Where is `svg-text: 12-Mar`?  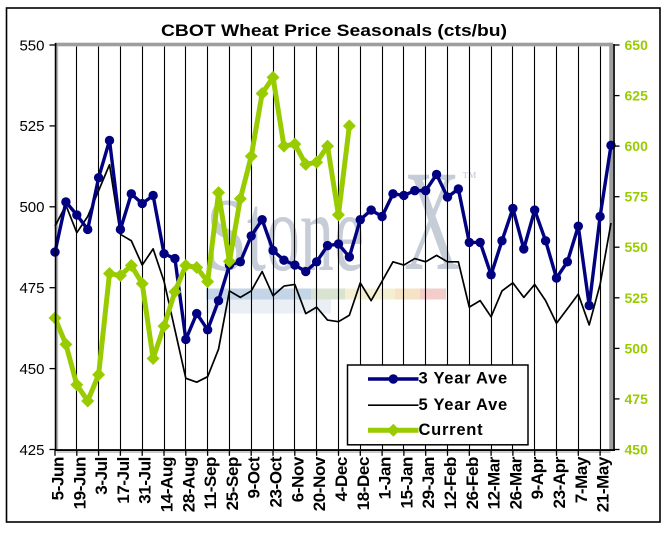 svg-text: 12-Mar is located at coordinates (494, 482).